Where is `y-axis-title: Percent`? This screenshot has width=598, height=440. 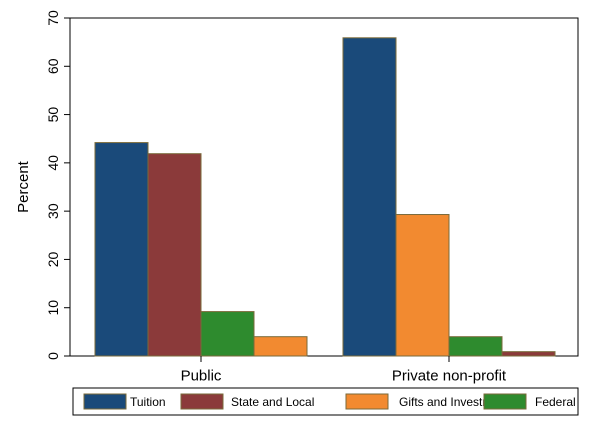
y-axis-title: Percent is located at coordinates (23, 186).